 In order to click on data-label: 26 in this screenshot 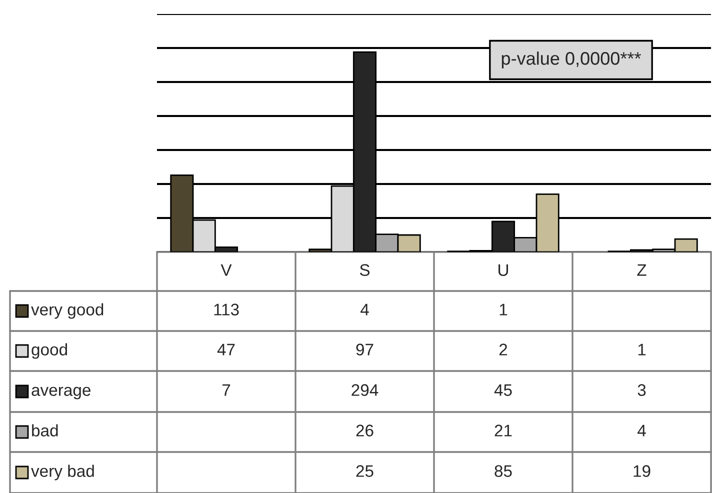, I will do `click(365, 430)`.